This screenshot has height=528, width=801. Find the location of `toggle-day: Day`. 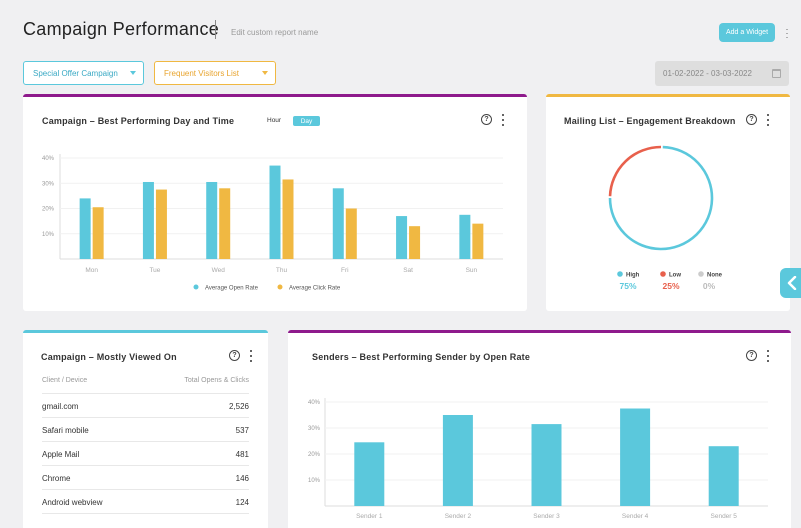

toggle-day: Day is located at coordinates (306, 121).